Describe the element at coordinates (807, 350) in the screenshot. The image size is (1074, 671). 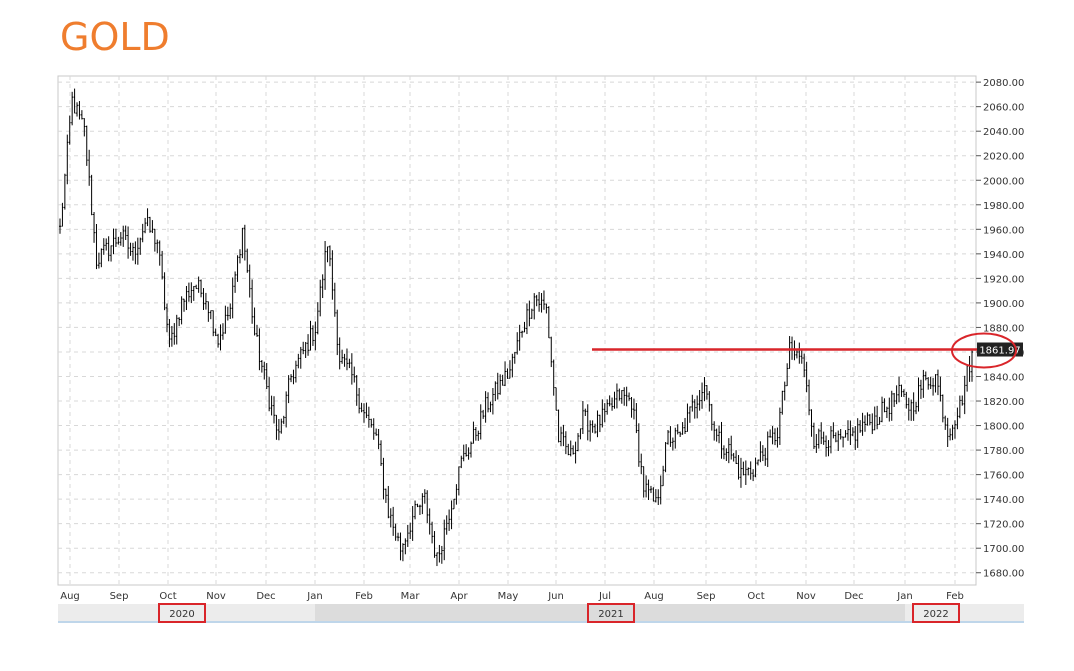
I see `annotation-layer: 1861.97` at that location.